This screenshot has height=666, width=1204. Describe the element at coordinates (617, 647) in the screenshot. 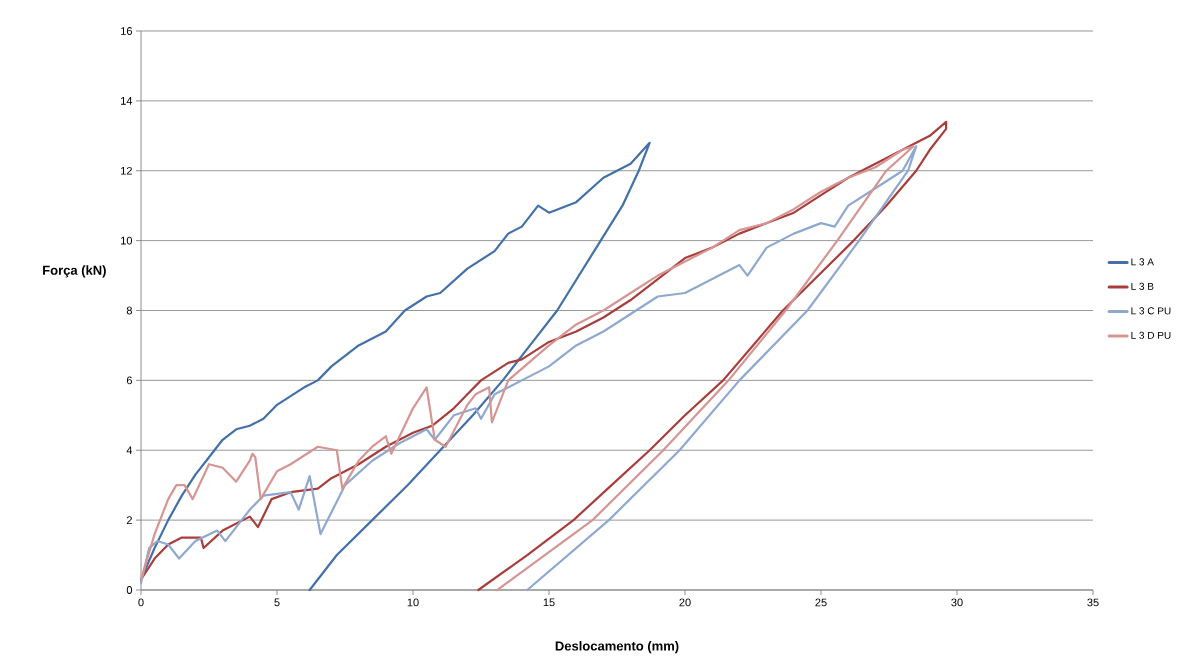

I see `x-axis-title: Deslocamento (mm)` at that location.